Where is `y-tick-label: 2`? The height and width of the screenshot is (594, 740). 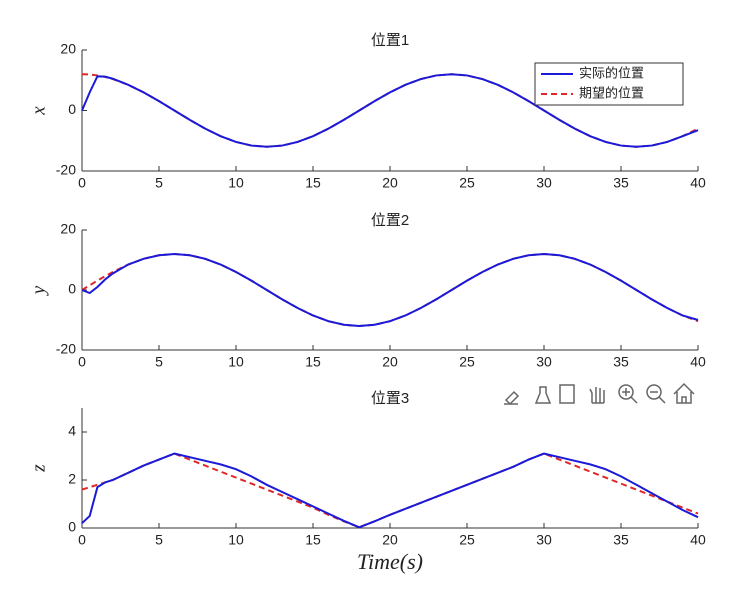 y-tick-label: 2 is located at coordinates (72, 479).